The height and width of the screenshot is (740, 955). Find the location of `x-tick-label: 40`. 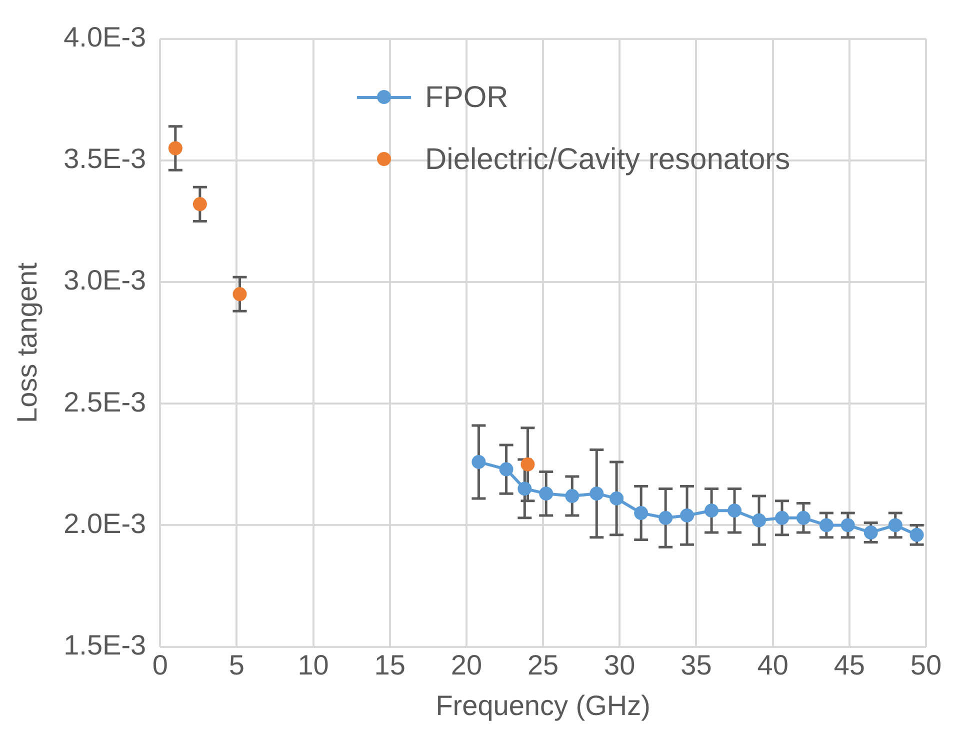

x-tick-label: 40 is located at coordinates (772, 664).